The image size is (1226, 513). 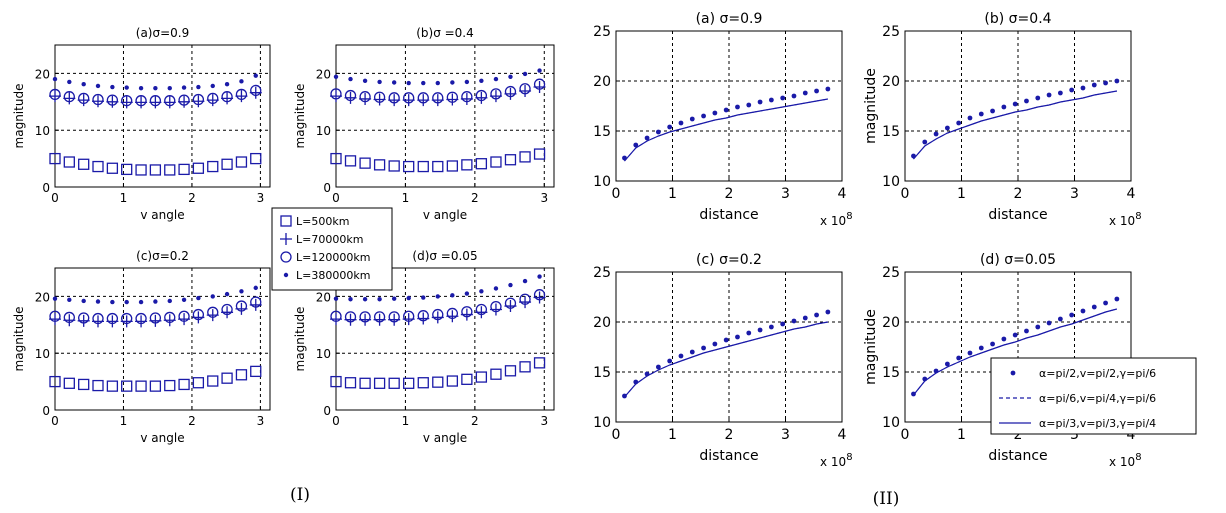 I want to click on group-label-ii: (II), so click(x=886, y=499).